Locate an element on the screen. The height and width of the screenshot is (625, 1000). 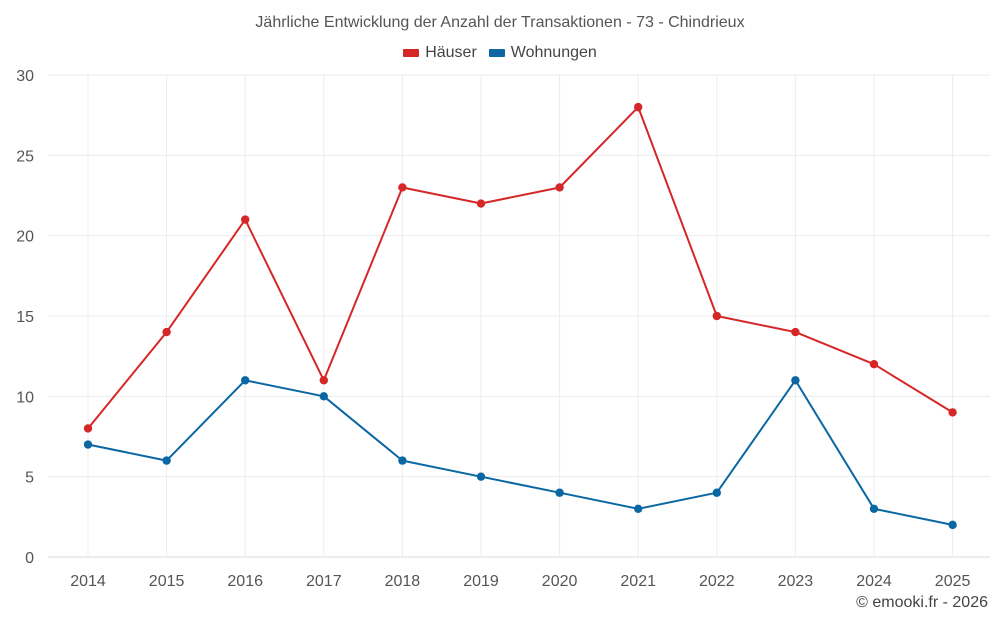
data-point-wohnungen-2021 is located at coordinates (638, 508).